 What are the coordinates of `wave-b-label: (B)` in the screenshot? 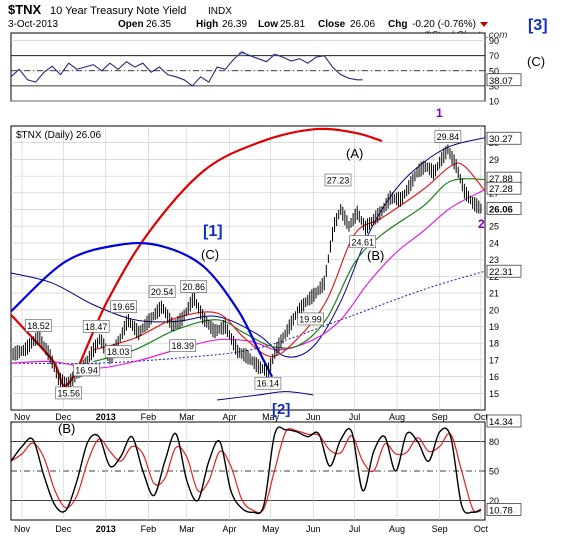 It's located at (375, 255).